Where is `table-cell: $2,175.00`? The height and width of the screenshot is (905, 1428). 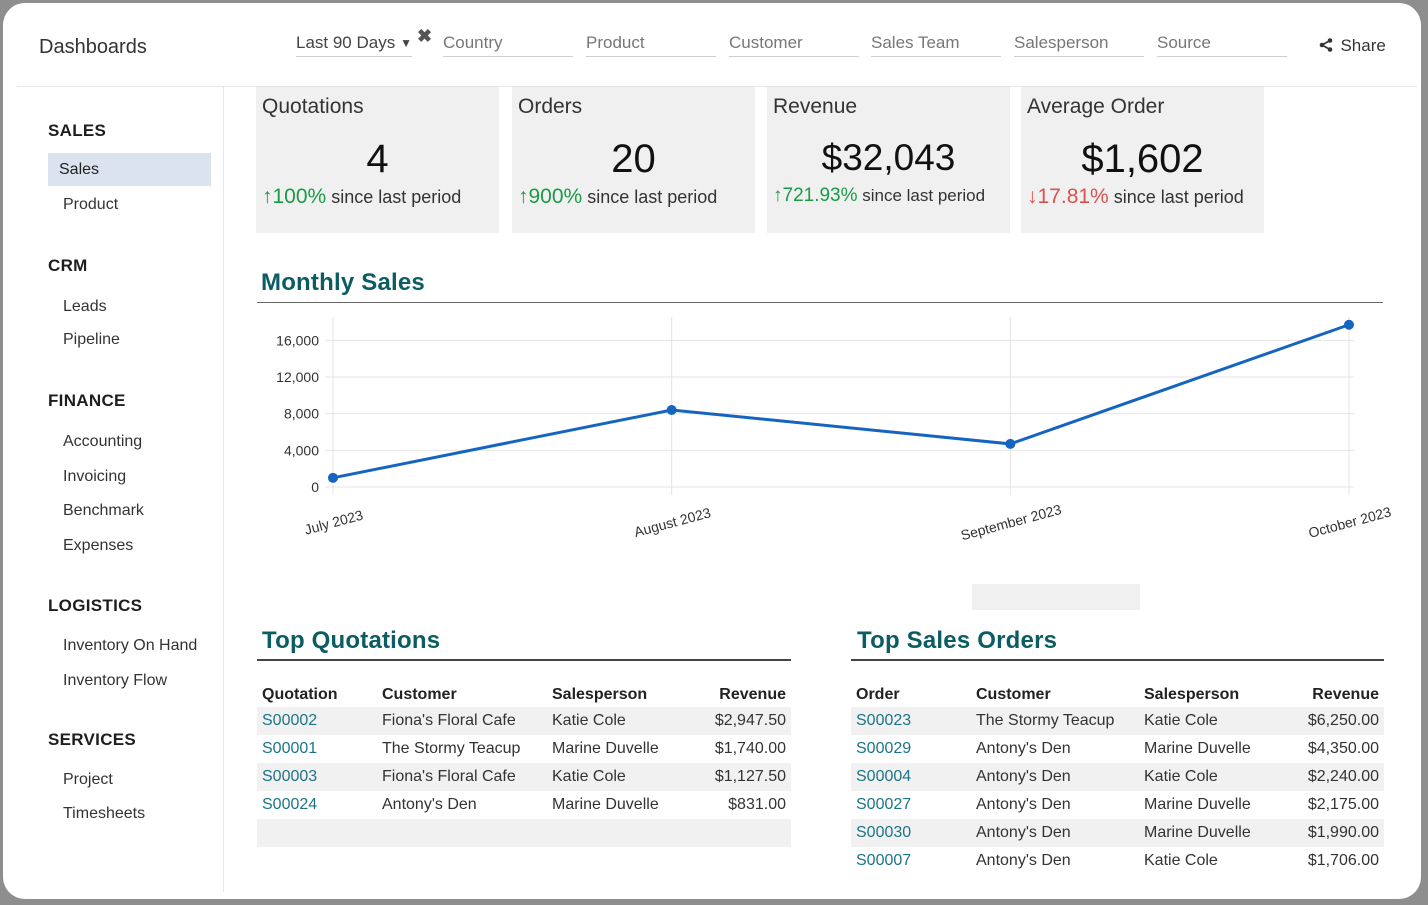 table-cell: $2,175.00 is located at coordinates (1343, 804).